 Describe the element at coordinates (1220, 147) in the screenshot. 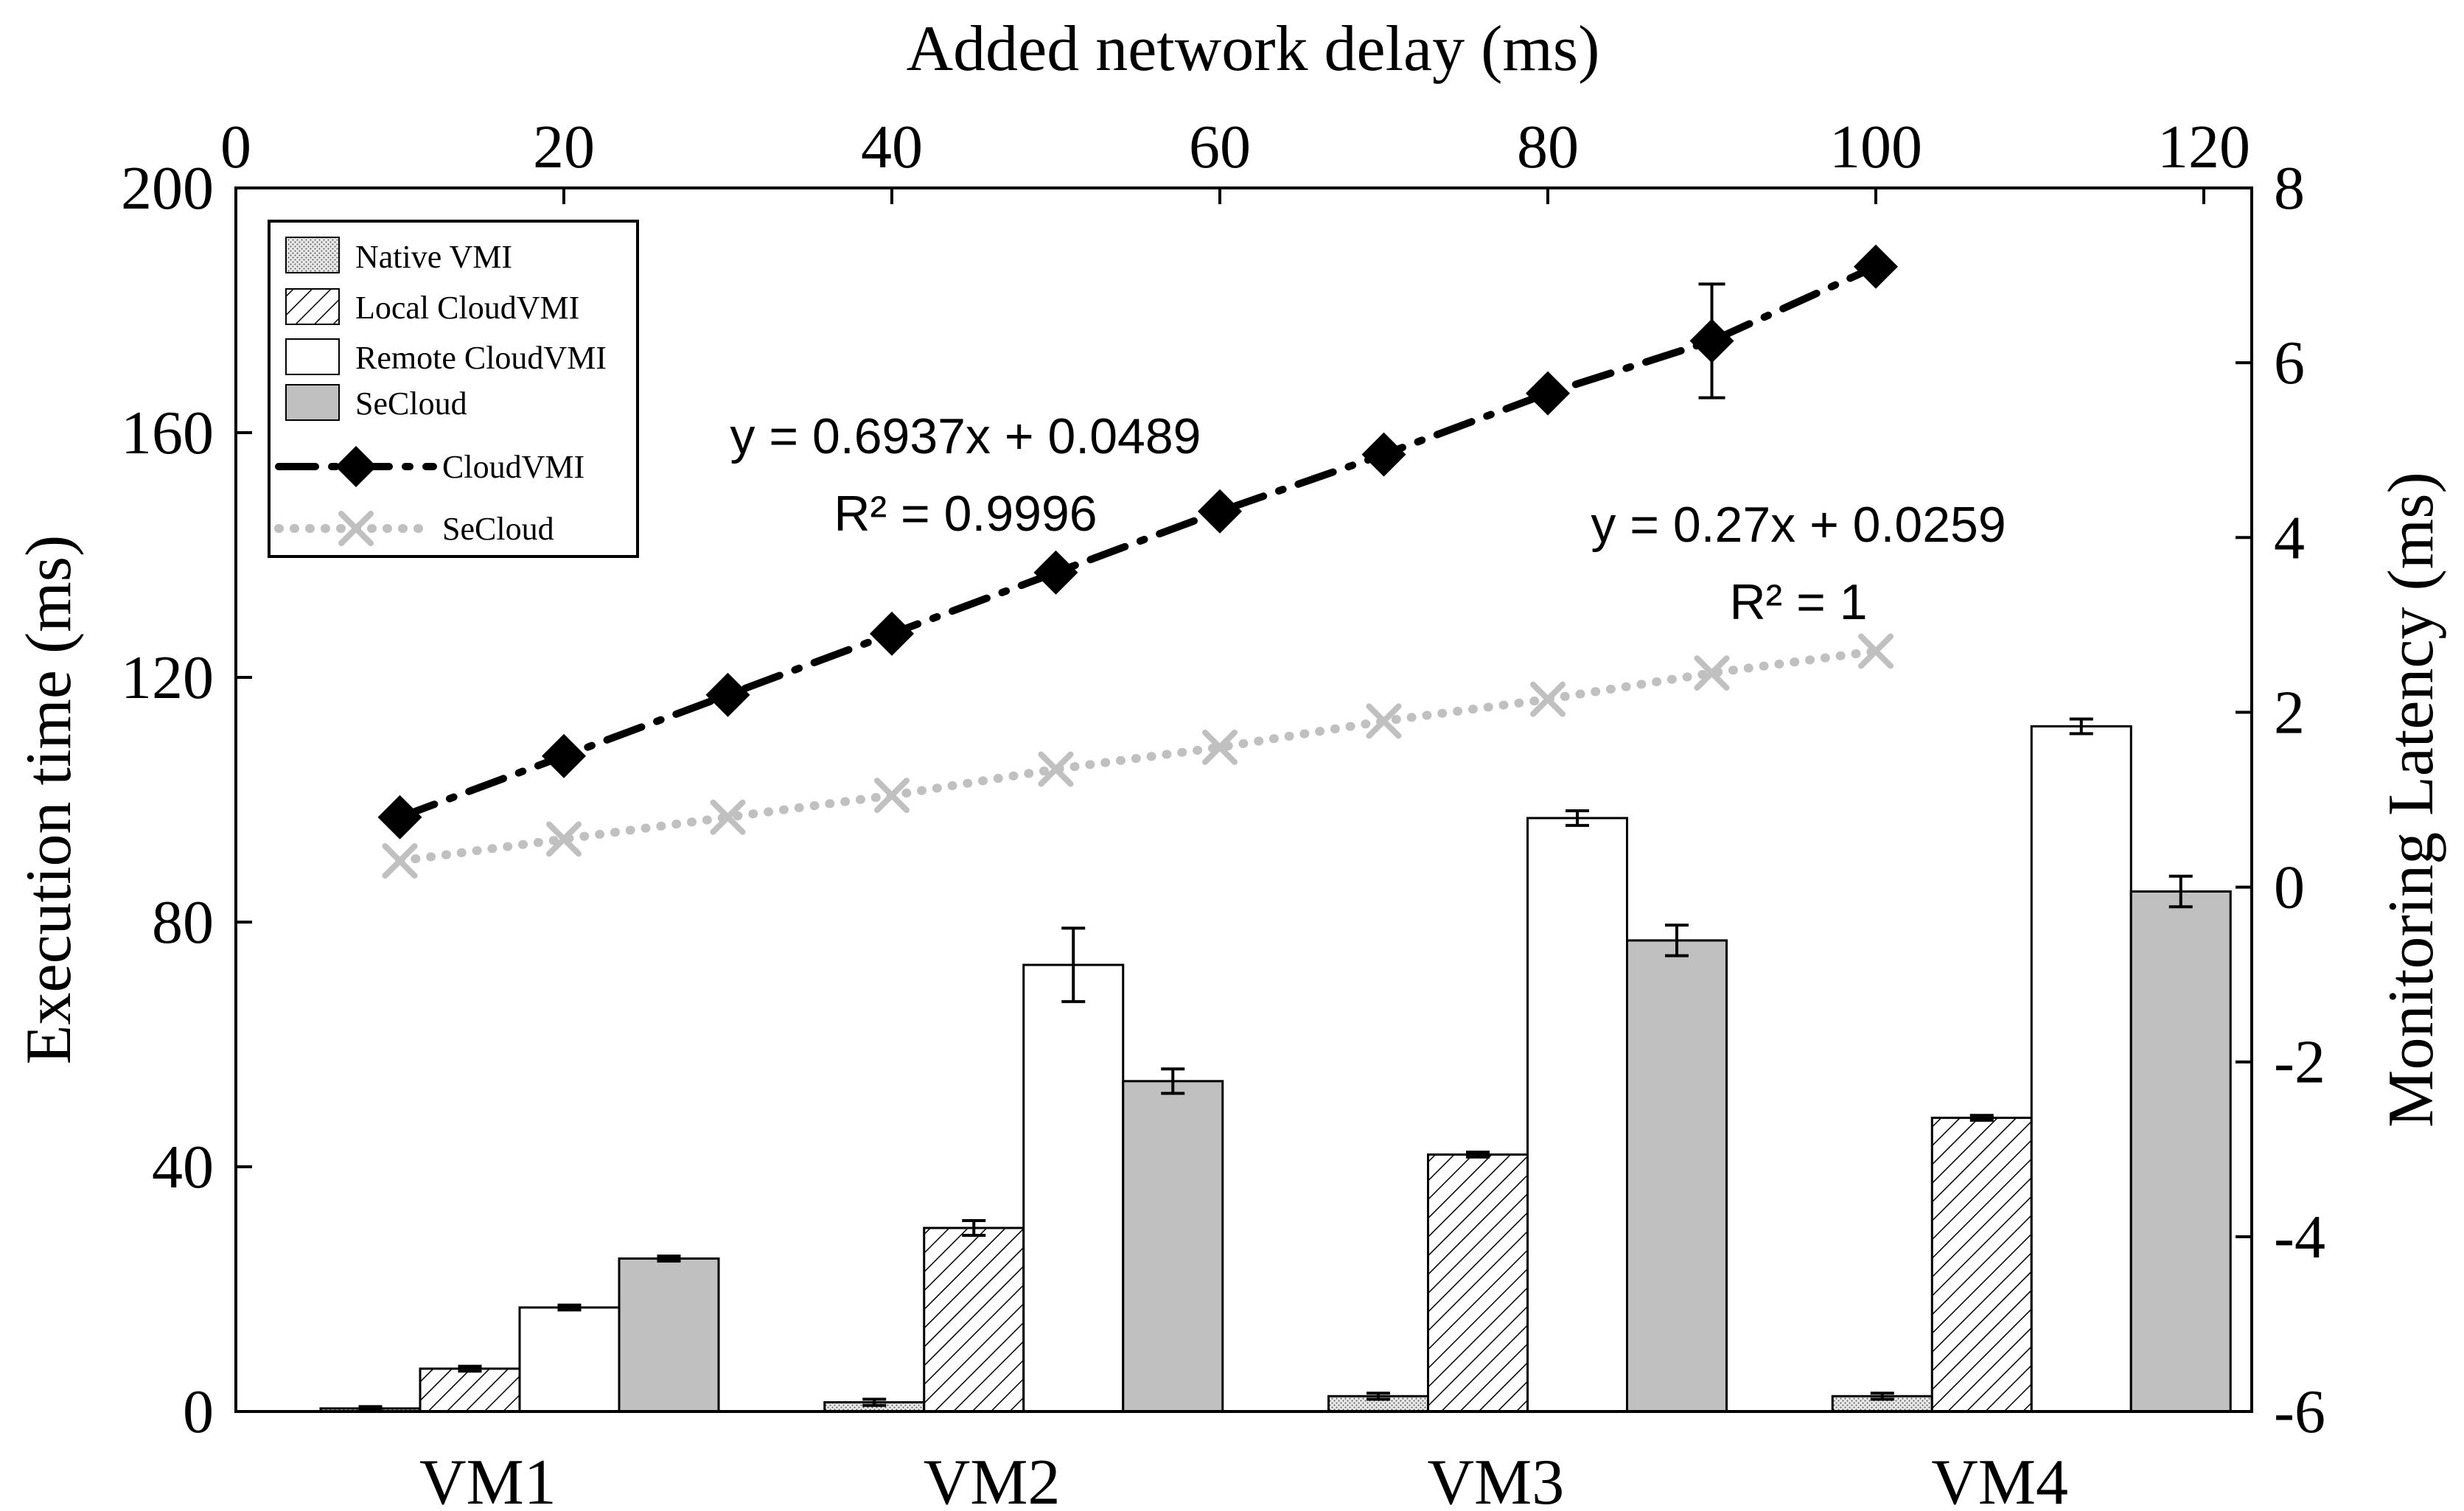

I see `top-axis-tick-label: 60` at that location.